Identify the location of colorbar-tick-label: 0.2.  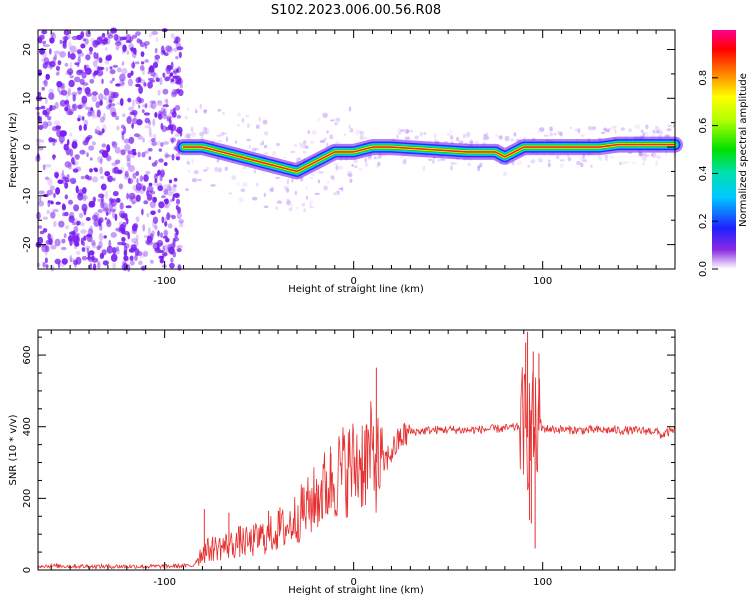
(703, 221).